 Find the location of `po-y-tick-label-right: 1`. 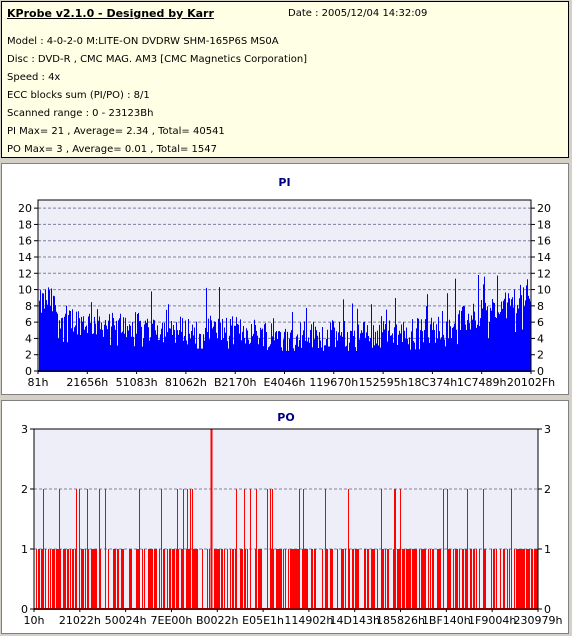

po-y-tick-label-right: 1 is located at coordinates (547, 549).